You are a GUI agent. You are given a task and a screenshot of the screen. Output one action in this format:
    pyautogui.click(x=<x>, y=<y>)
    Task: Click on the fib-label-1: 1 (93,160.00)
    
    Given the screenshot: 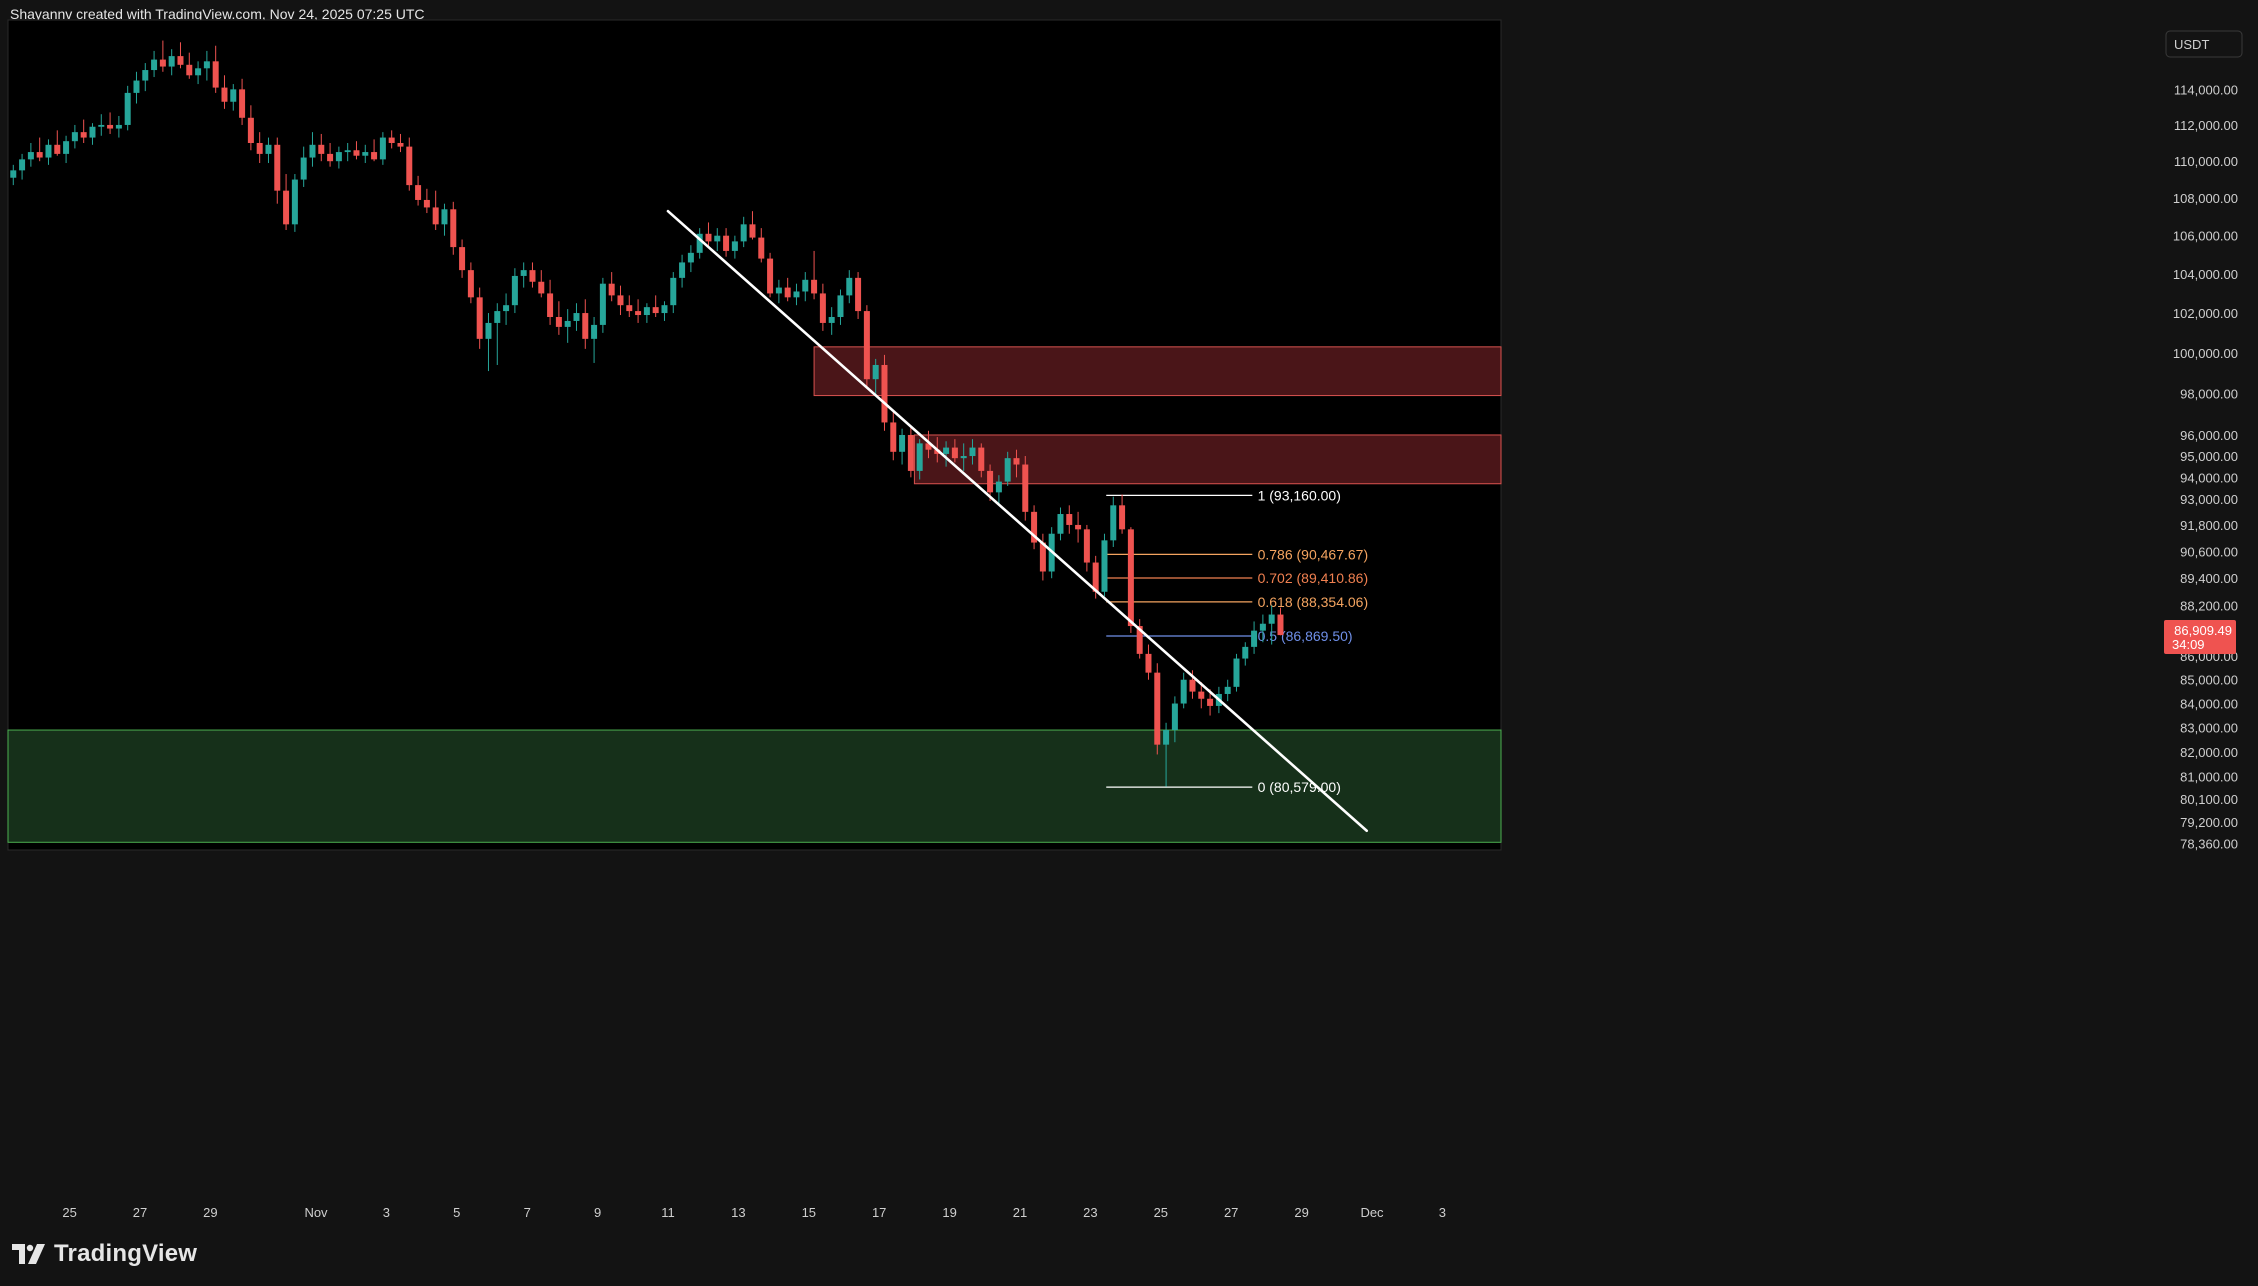 What is the action you would take?
    pyautogui.click(x=1299, y=495)
    